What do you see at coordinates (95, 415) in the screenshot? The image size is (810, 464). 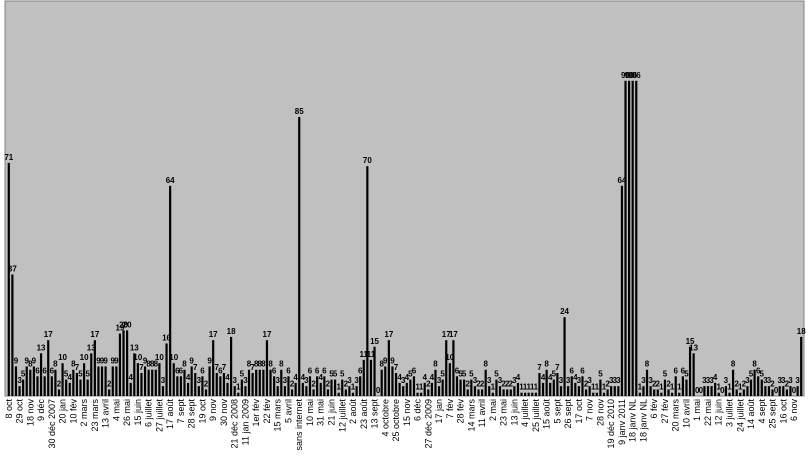 I see `x-tick-label: 23 mars` at bounding box center [95, 415].